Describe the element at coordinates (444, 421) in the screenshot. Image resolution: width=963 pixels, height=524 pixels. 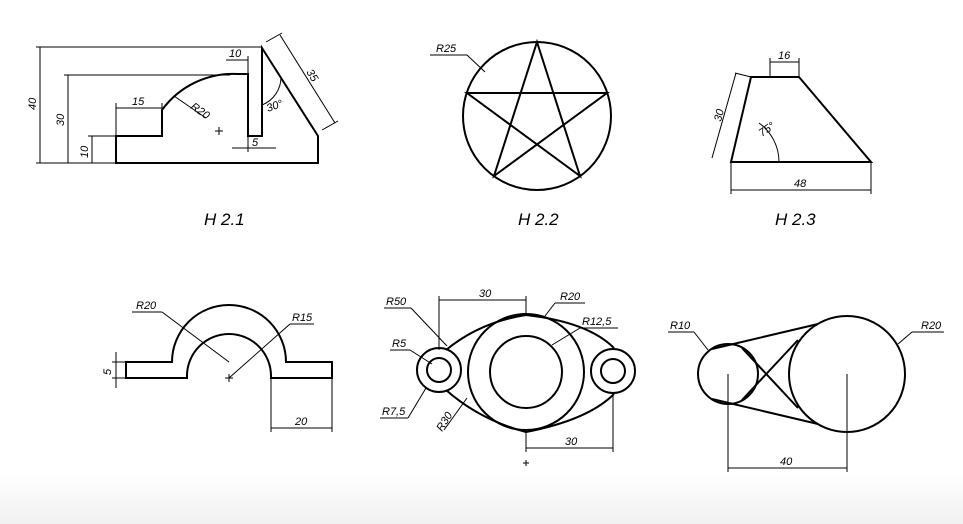
I see `h25-r30: R30` at that location.